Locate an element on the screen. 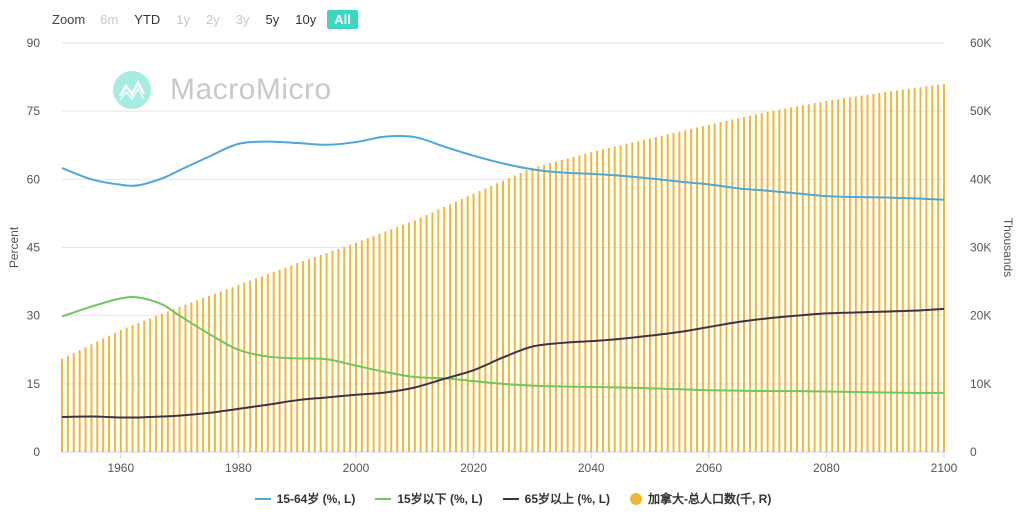 The width and height of the screenshot is (1026, 532). legend-item-working-age: 15-64岁 (%, L) is located at coordinates (305, 498).